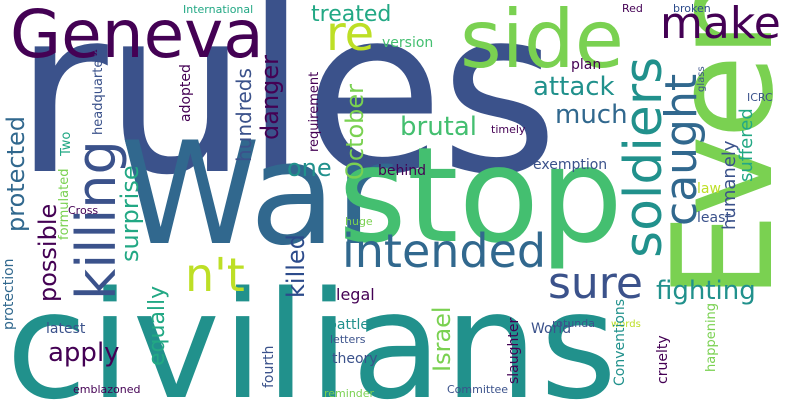  What do you see at coordinates (270, 97) in the screenshot?
I see `word-danger: danger` at bounding box center [270, 97].